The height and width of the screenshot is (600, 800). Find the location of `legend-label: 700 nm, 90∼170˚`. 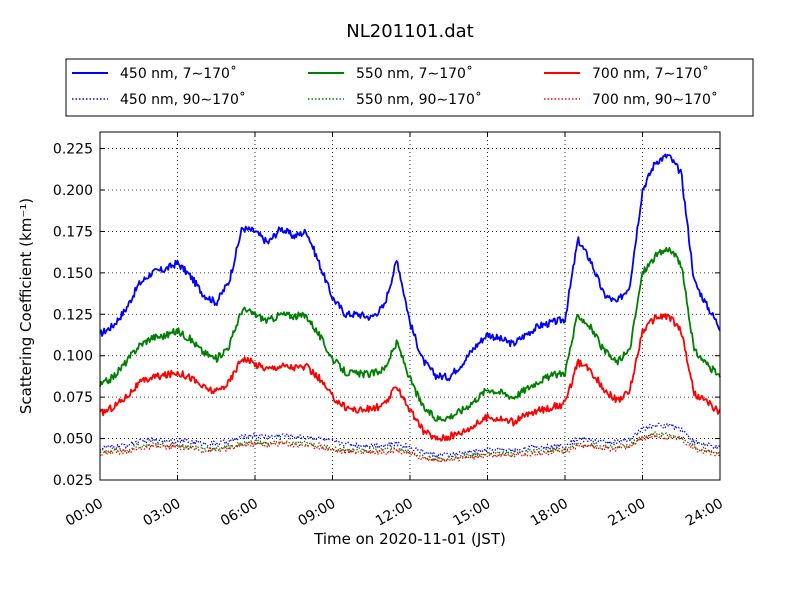

legend-label: 700 nm, 90∼170˚ is located at coordinates (655, 99).